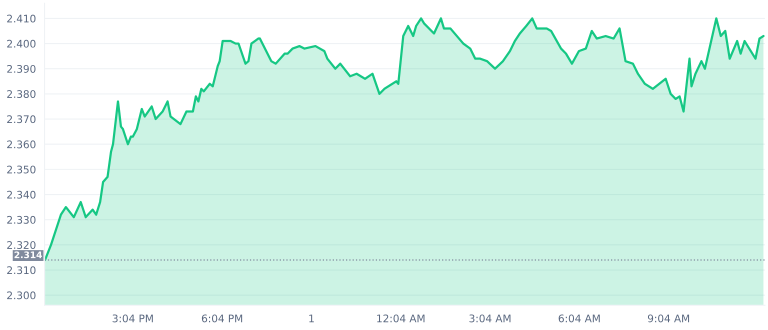  I want to click on y-tick-label: 2.320, so click(21, 245).